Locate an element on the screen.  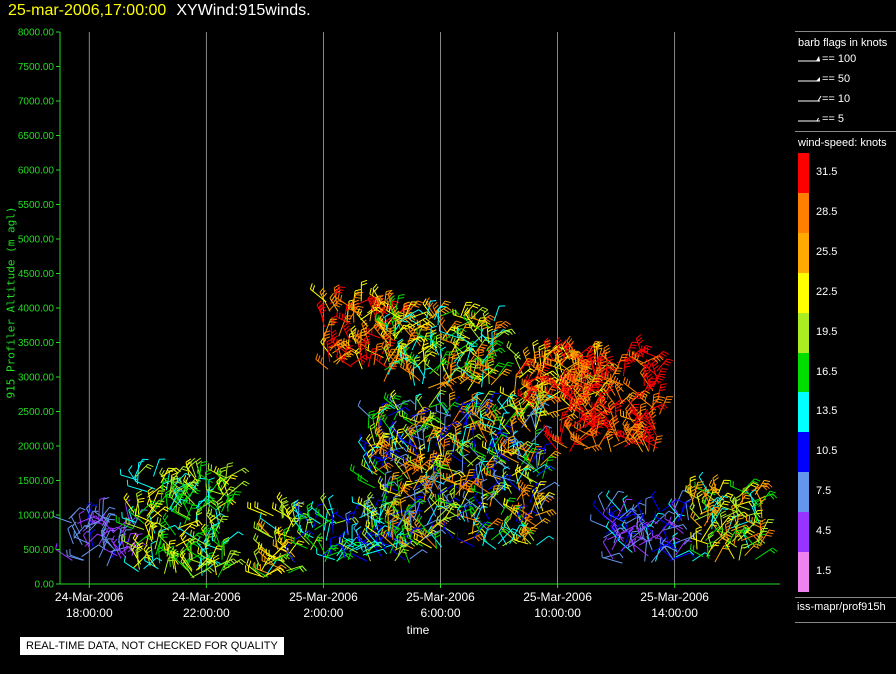
barb-legend-label: == 5 is located at coordinates (833, 119).